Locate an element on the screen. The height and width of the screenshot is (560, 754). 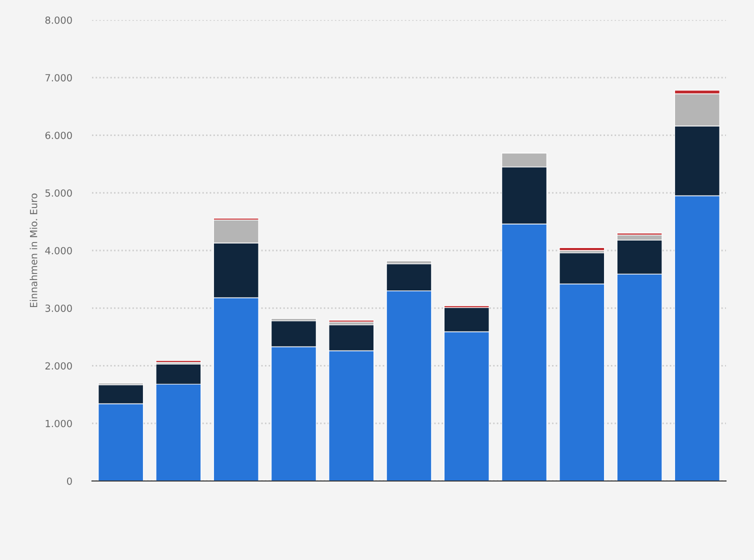
y-tick-label: 1.000 is located at coordinates (59, 424).